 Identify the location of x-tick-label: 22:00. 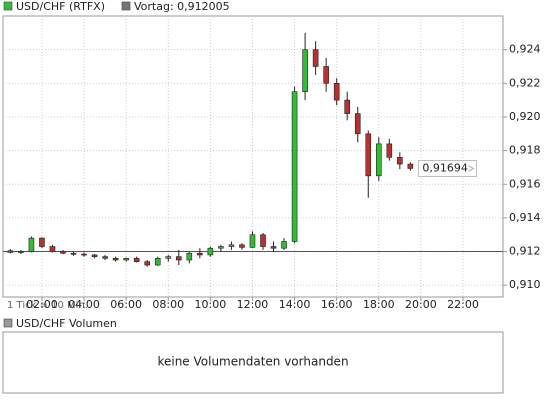
(463, 304).